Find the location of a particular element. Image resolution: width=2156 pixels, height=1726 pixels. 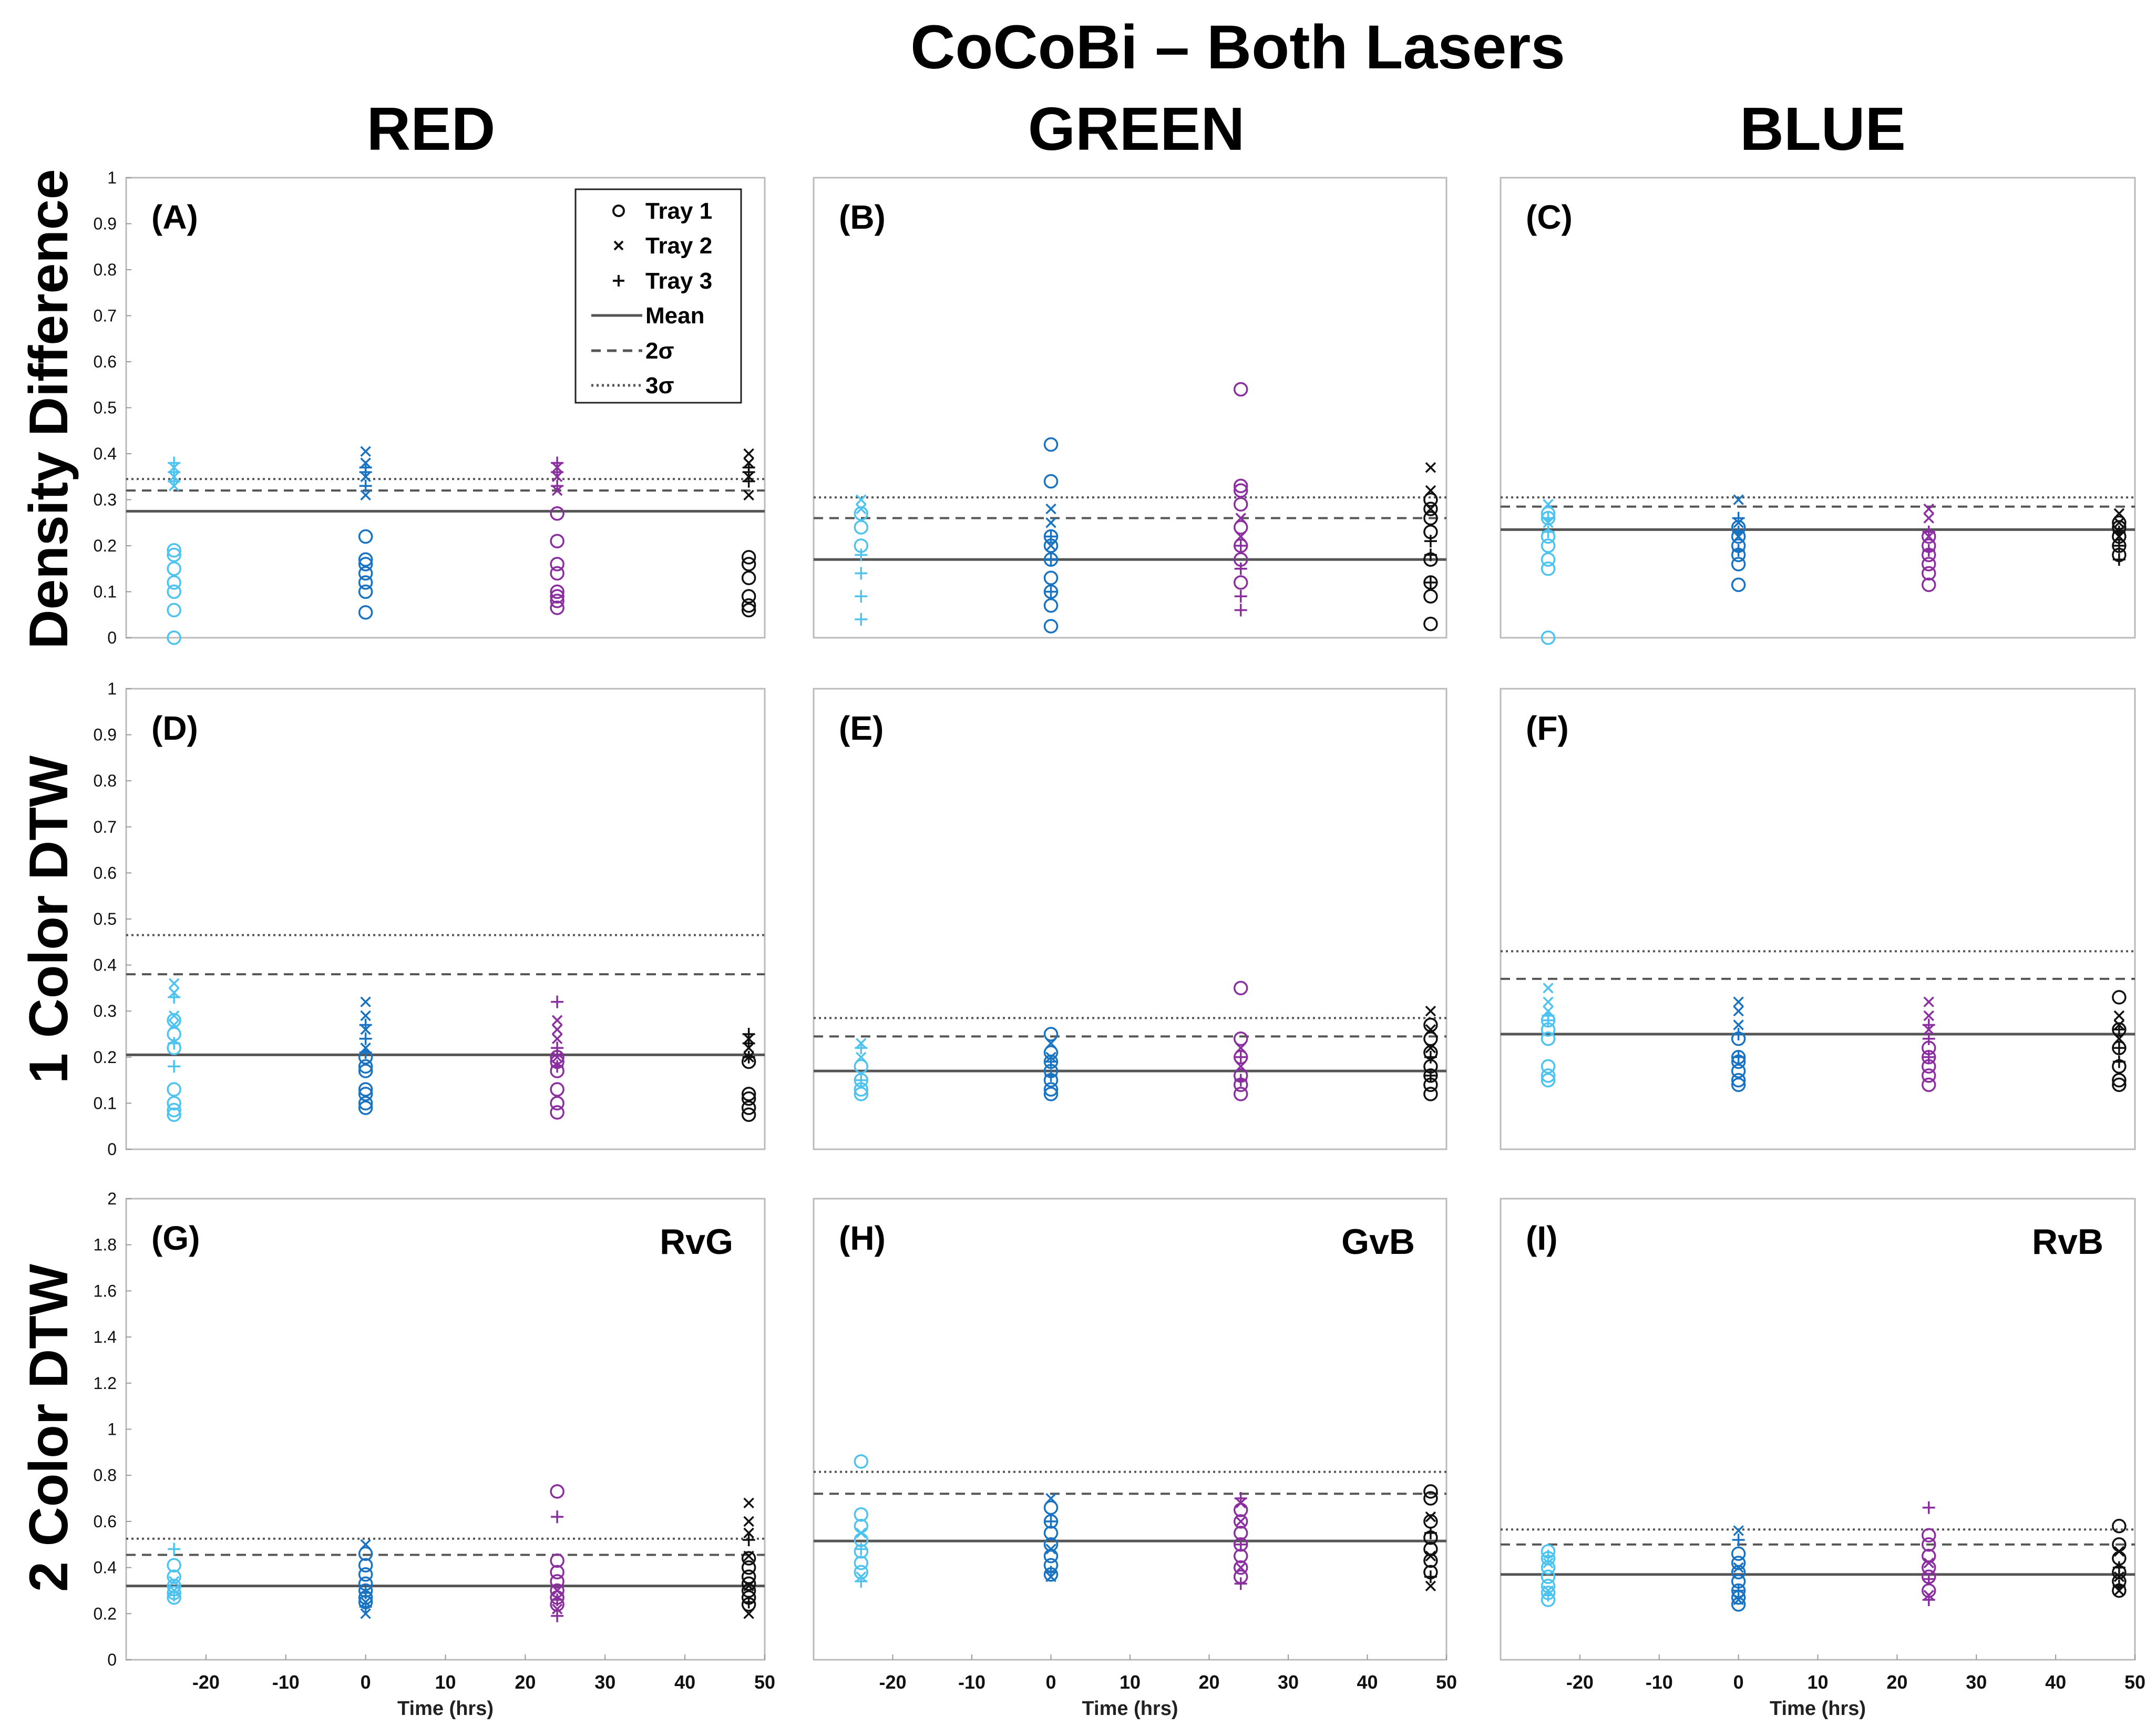

y-tick-label: 0.1 is located at coordinates (106, 592).